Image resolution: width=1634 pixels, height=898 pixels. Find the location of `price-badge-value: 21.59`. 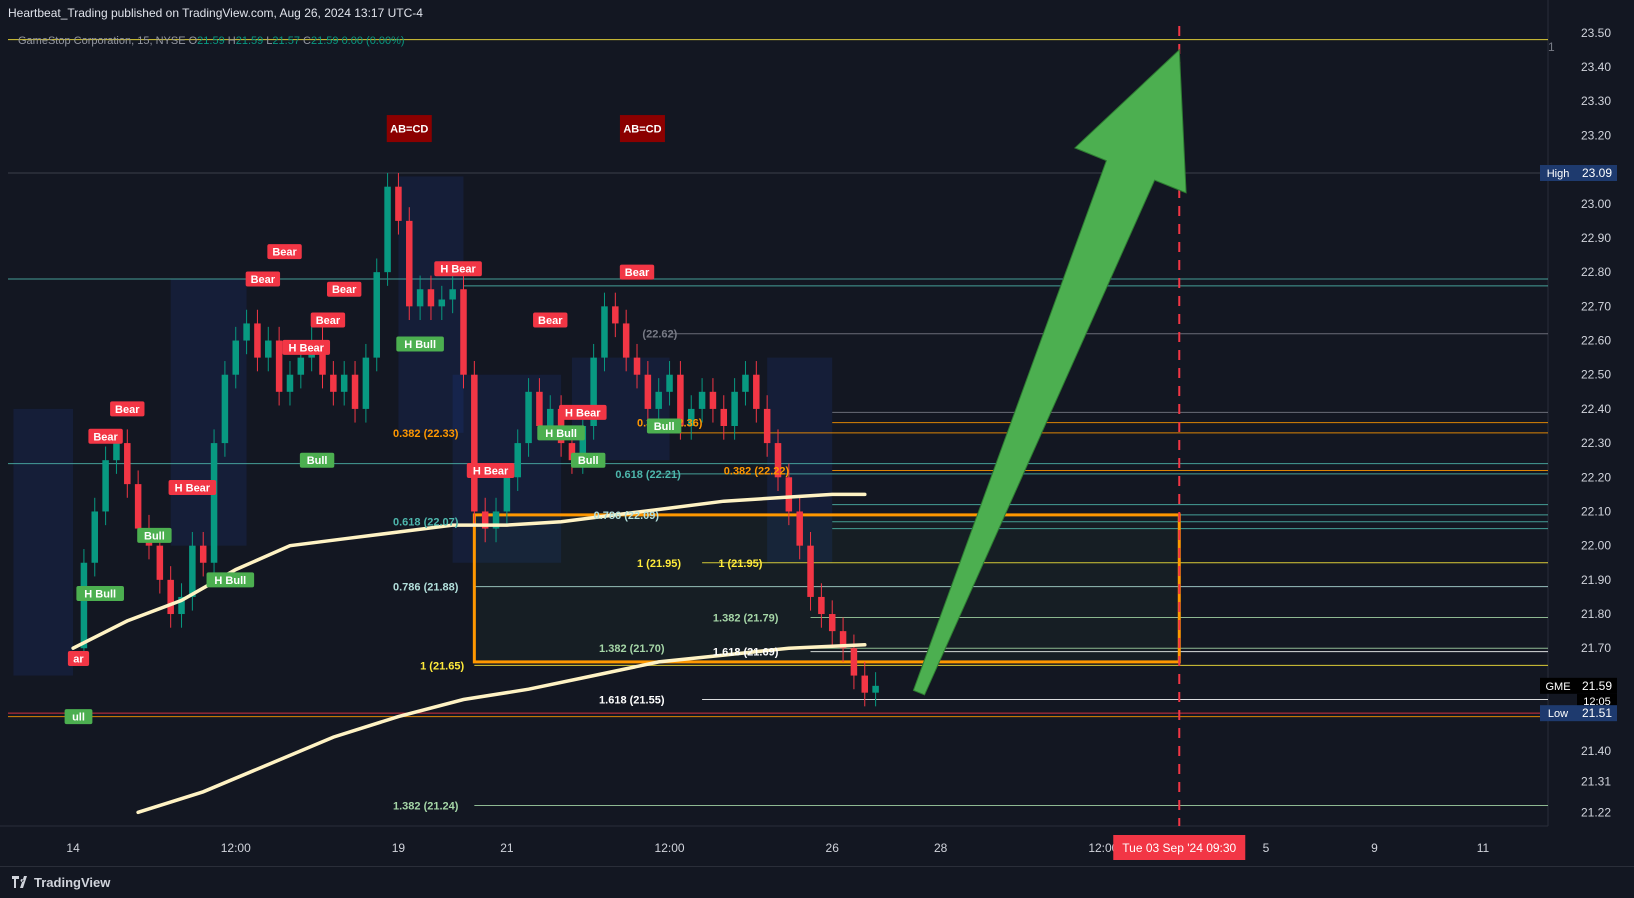

price-badge-value: 21.59 is located at coordinates (1597, 686).